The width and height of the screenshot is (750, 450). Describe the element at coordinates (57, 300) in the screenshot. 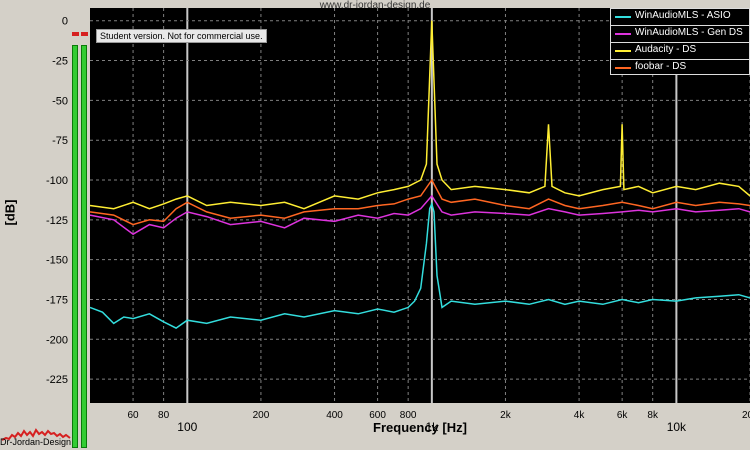

I see `y-tick-label: -175` at that location.